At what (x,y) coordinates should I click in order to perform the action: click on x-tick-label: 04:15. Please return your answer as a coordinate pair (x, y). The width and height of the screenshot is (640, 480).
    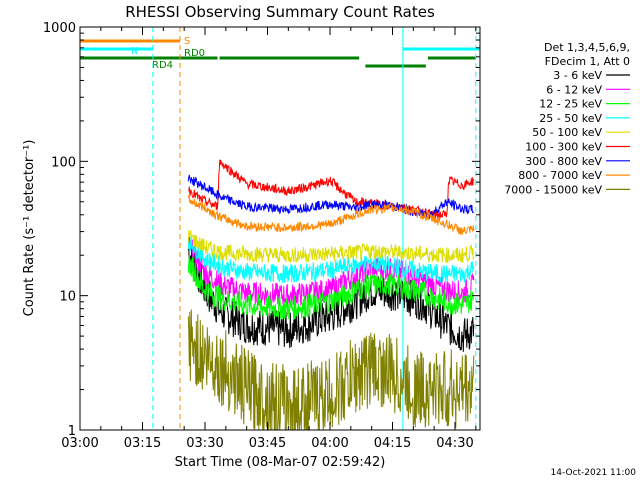
    Looking at the image, I should click on (392, 443).